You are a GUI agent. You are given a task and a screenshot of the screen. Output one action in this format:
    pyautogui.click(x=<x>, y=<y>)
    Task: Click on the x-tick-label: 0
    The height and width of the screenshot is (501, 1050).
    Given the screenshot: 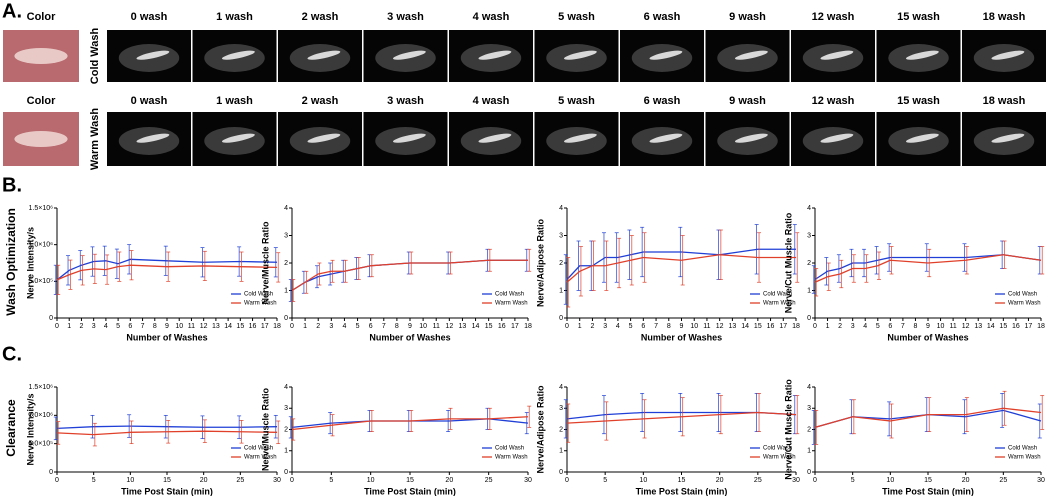 What is the action you would take?
    pyautogui.click(x=57, y=326)
    